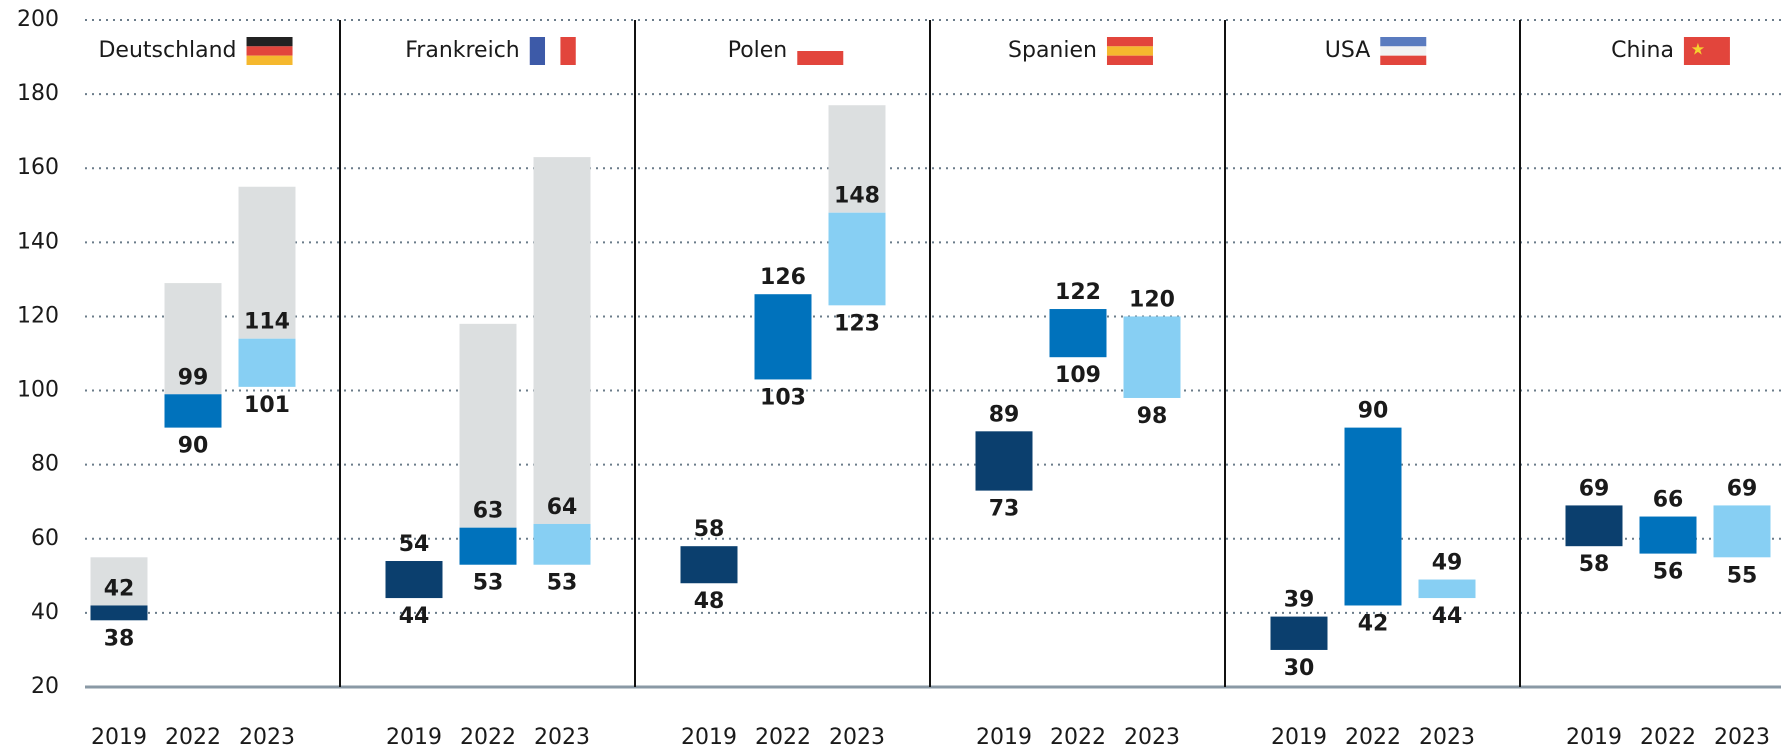 This screenshot has width=1781, height=751. Describe the element at coordinates (1299, 600) in the screenshot. I see `value-label: 39` at that location.